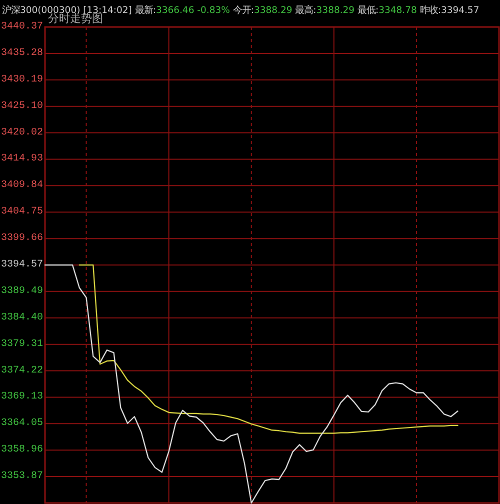  Describe the element at coordinates (21, 291) in the screenshot. I see `y-tick-label: 3389.49` at that location.